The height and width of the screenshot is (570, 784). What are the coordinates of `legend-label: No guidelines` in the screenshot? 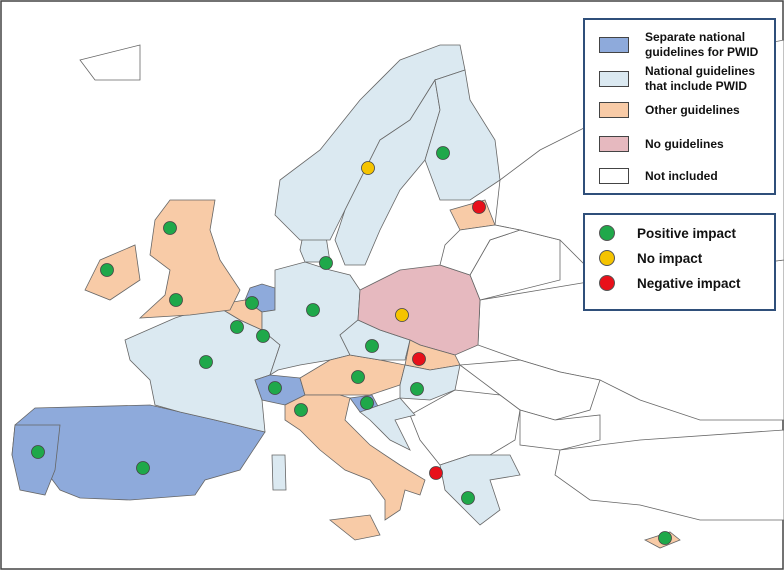 It's located at (684, 143).